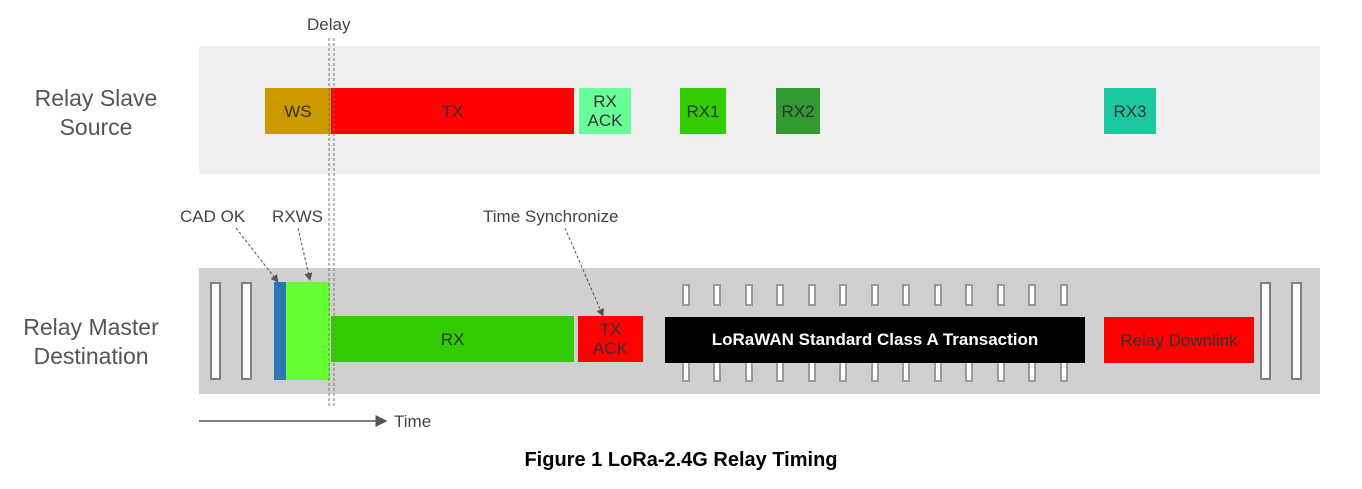 This screenshot has width=1362, height=489. I want to click on time-sync-pointer, so click(584, 272).